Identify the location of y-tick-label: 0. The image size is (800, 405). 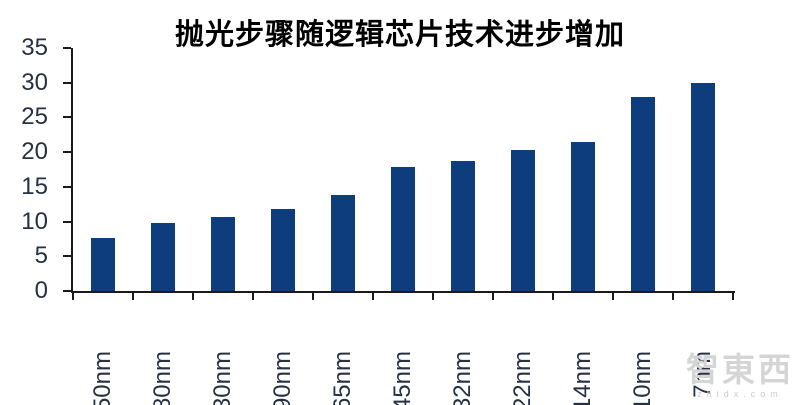
(41, 290).